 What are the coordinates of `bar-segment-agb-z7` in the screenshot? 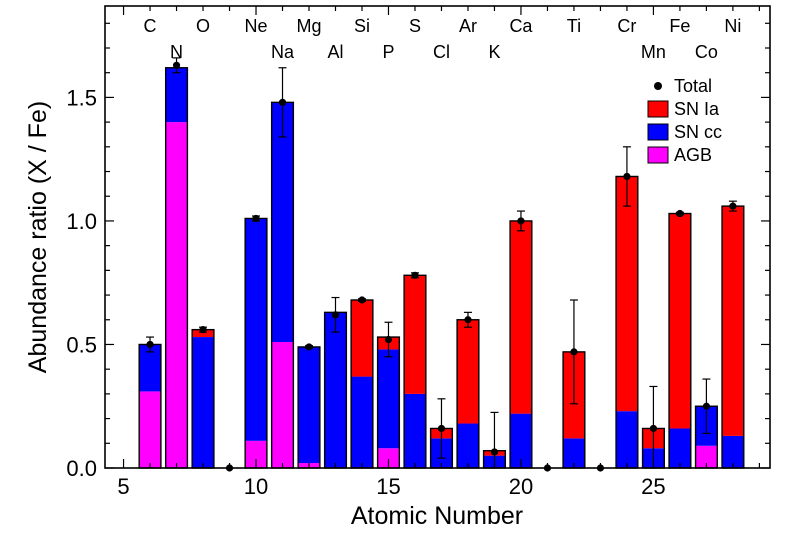 It's located at (176, 295).